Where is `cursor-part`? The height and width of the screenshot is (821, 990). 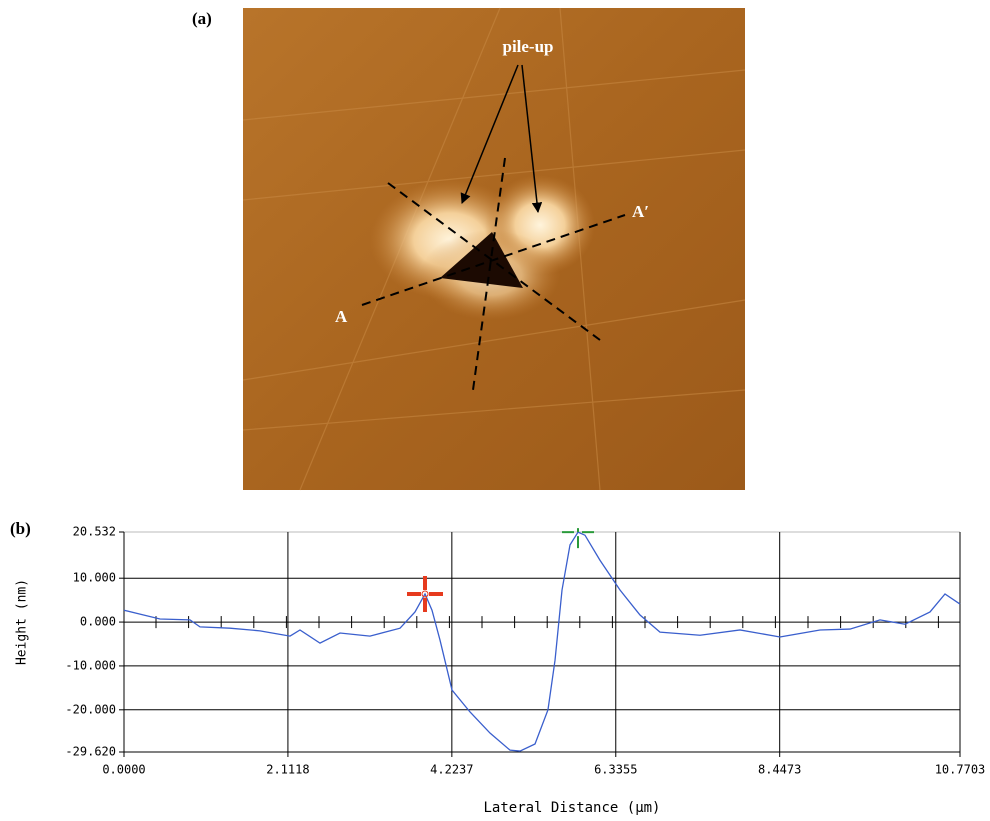 cursor-part is located at coordinates (425, 594).